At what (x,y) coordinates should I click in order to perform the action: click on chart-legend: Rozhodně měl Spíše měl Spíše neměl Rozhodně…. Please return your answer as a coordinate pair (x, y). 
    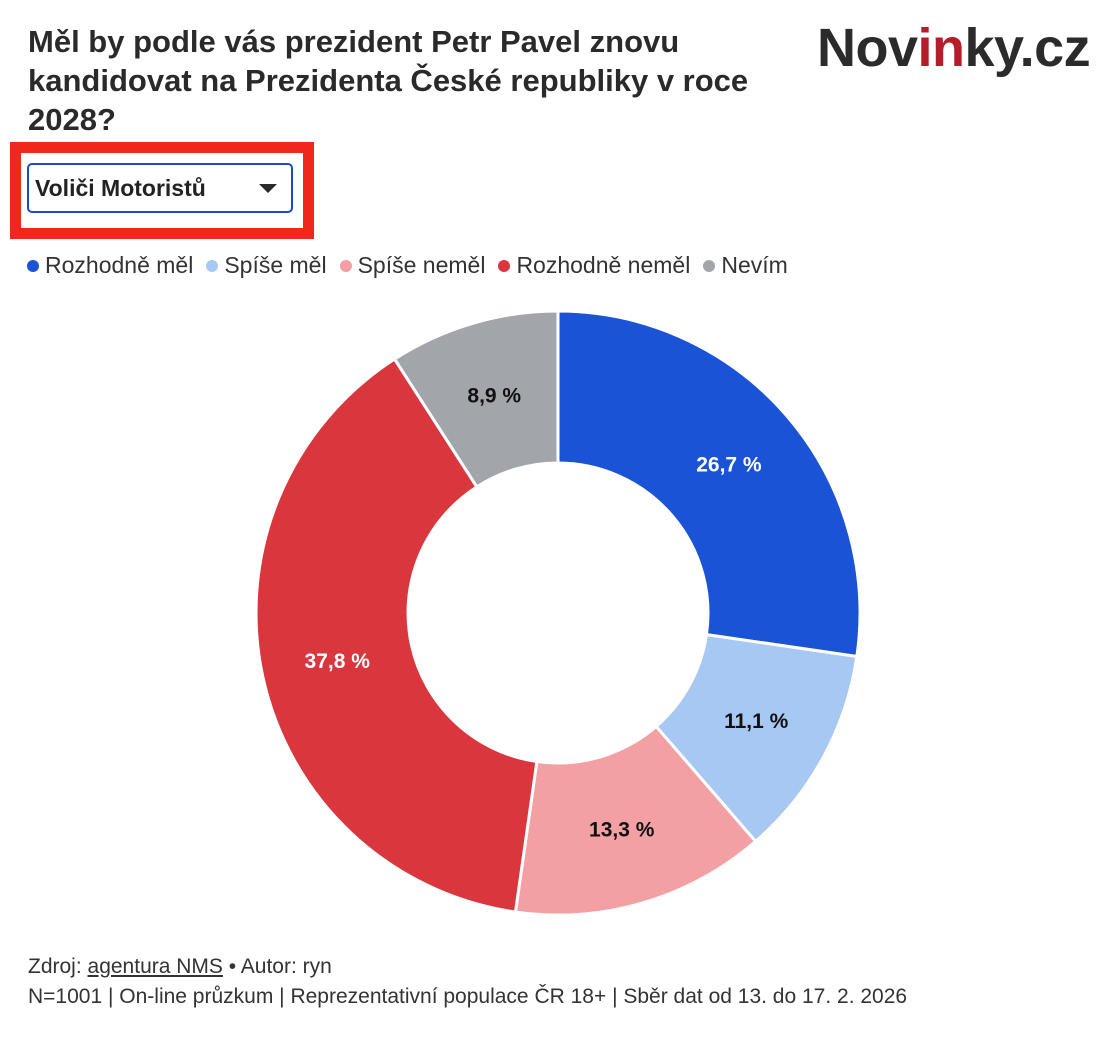
    Looking at the image, I should click on (414, 265).